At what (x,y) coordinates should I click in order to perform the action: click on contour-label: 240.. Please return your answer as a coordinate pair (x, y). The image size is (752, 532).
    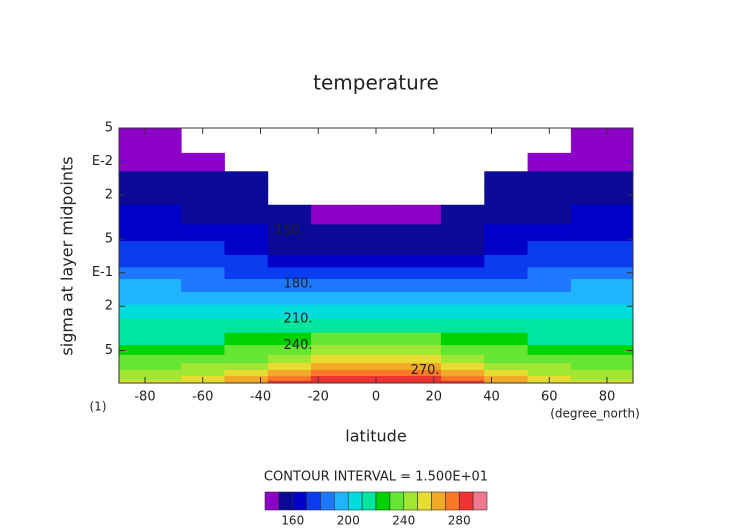
    Looking at the image, I should click on (298, 345).